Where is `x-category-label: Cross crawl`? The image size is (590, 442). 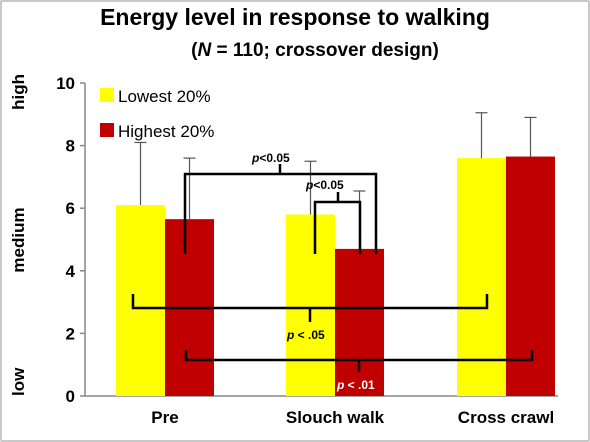 x-category-label: Cross crawl is located at coordinates (506, 417).